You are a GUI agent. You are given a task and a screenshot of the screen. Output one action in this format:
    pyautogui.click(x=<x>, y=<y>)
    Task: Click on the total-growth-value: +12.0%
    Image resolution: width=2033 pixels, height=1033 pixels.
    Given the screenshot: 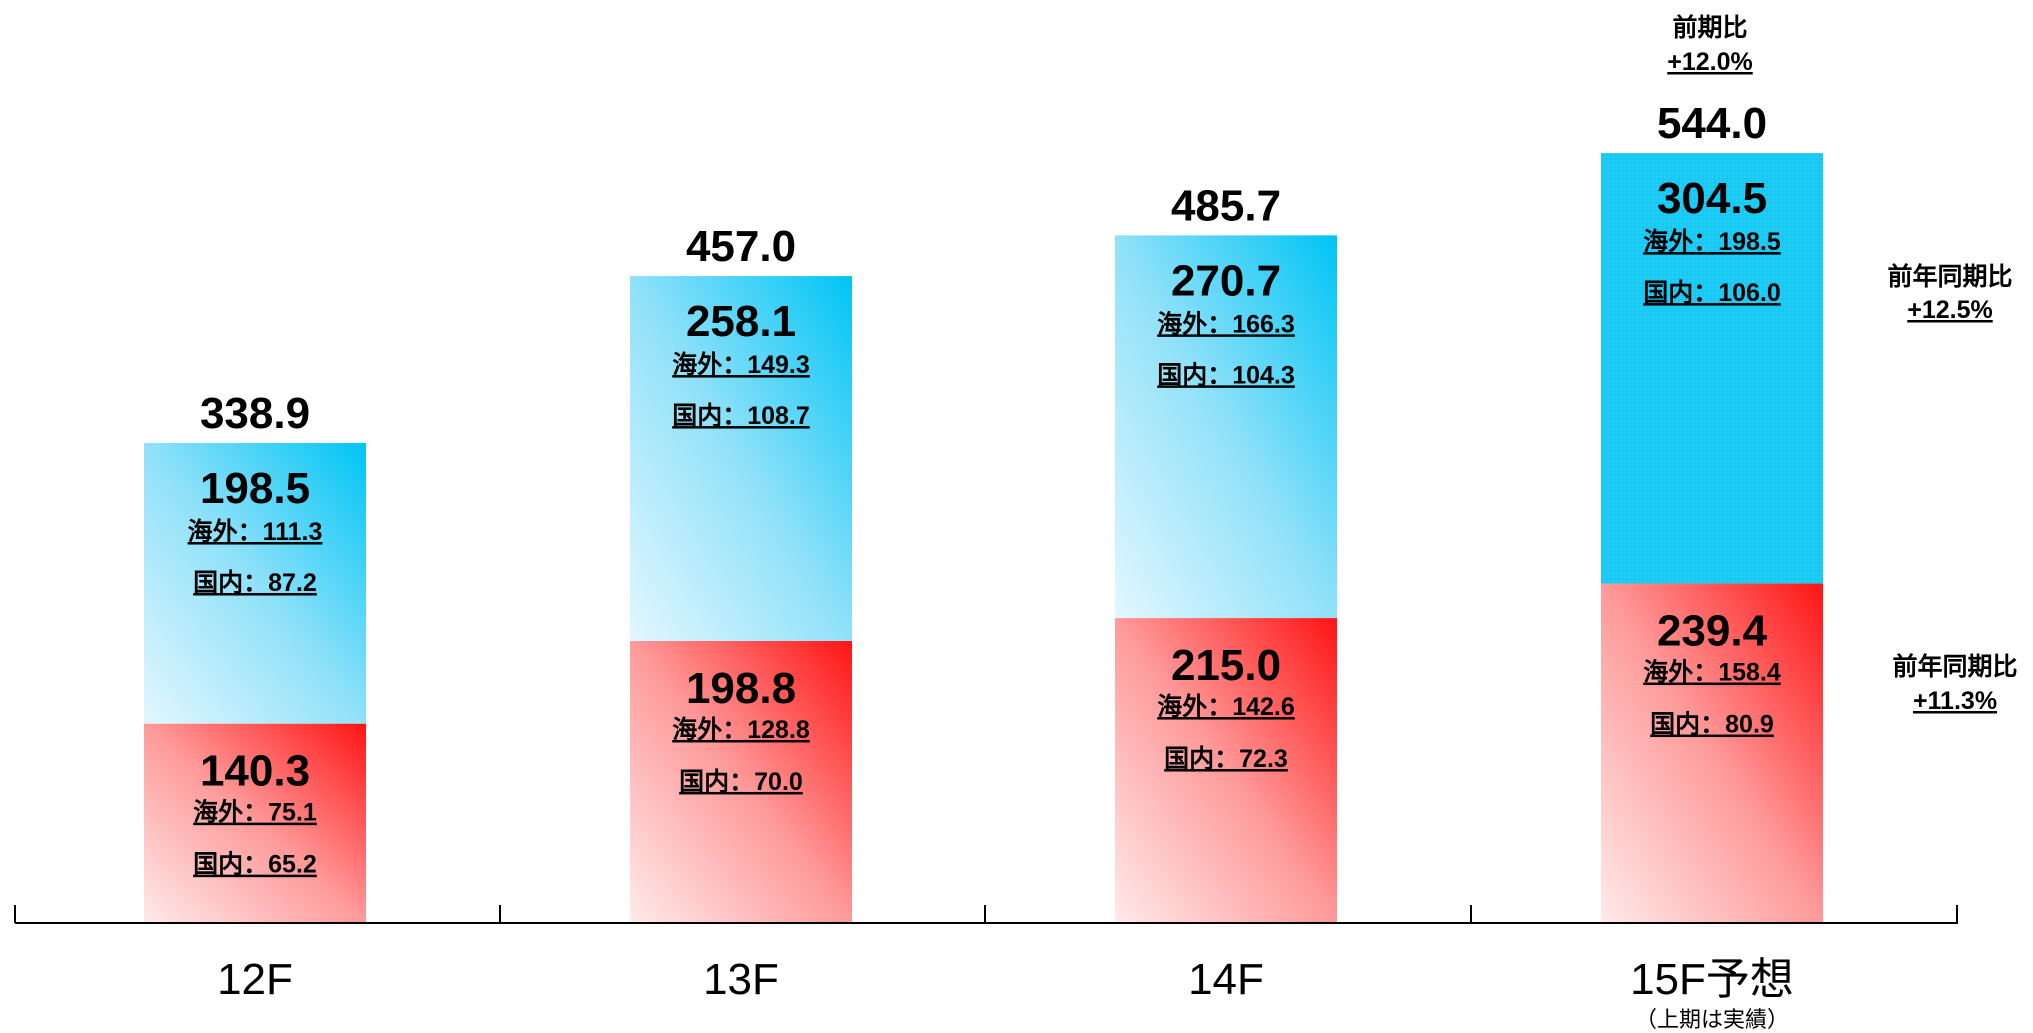 What is the action you would take?
    pyautogui.click(x=1710, y=62)
    